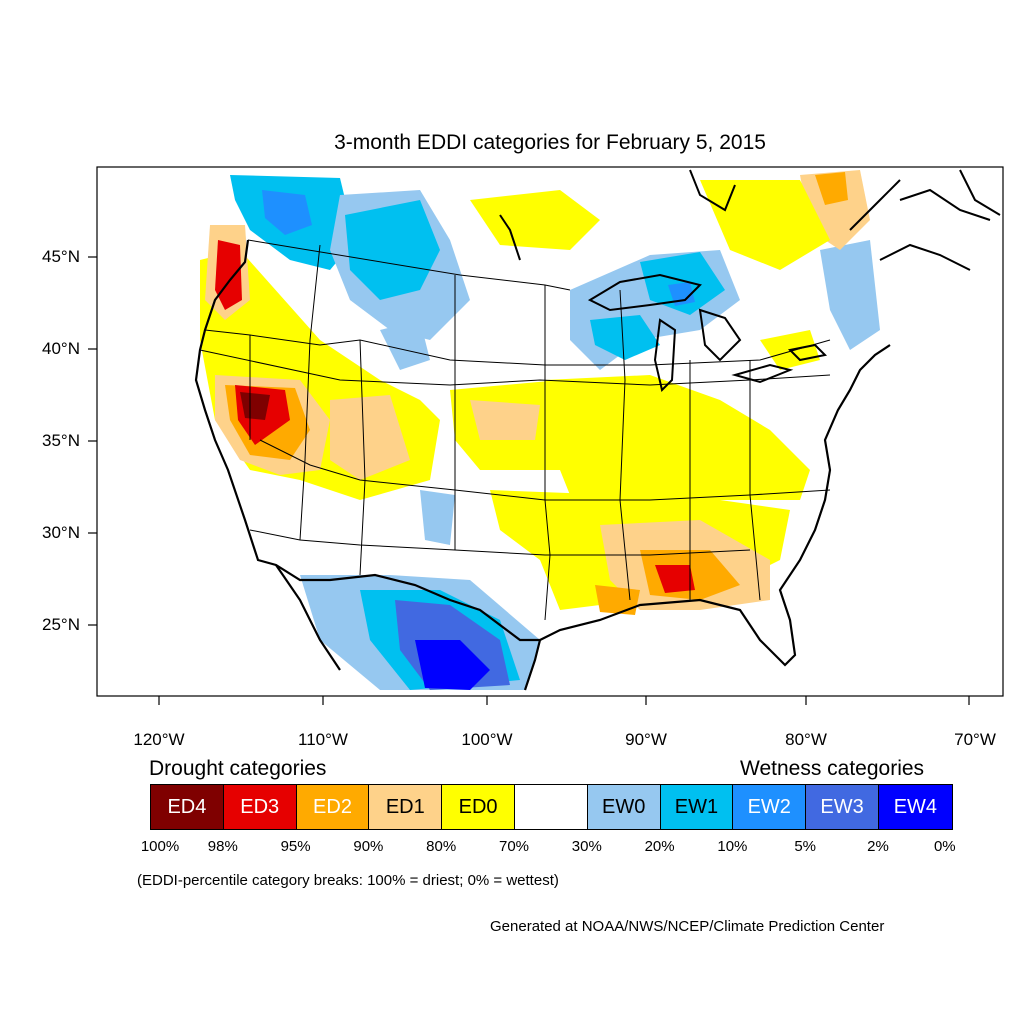  Describe the element at coordinates (765, 225) in the screenshot. I see `dry-area-ontario` at that location.